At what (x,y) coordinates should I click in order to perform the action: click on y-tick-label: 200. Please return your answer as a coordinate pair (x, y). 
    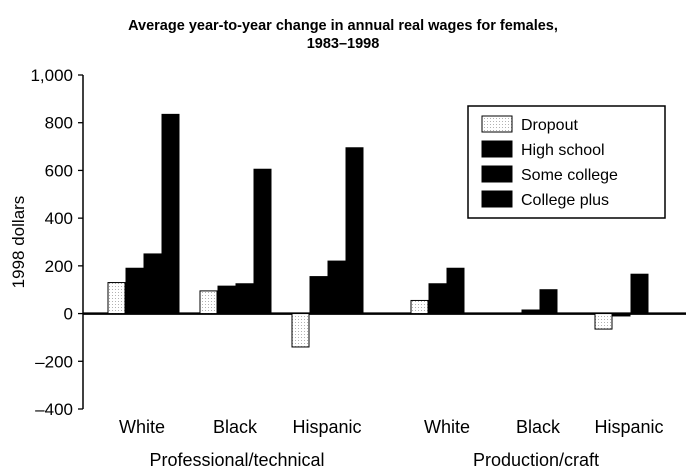
    Looking at the image, I should click on (59, 266).